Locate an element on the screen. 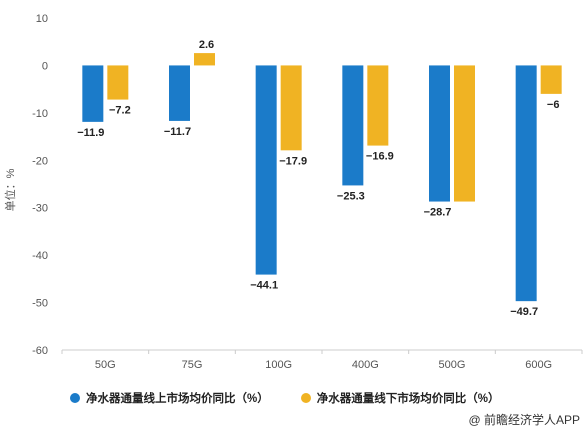 Image resolution: width=588 pixels, height=432 pixels. legend-label-offline: 净水器通量线下市场均价同比（%） is located at coordinates (408, 399).